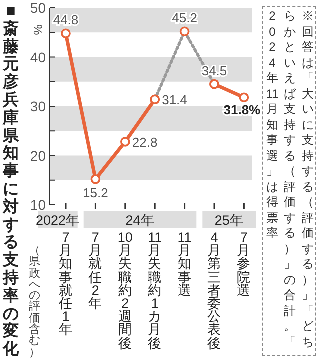 The width and height of the screenshot is (320, 363). What do you see at coordinates (155, 290) in the screenshot?
I see `category-label: 11月失職約1カ月後` at bounding box center [155, 290].